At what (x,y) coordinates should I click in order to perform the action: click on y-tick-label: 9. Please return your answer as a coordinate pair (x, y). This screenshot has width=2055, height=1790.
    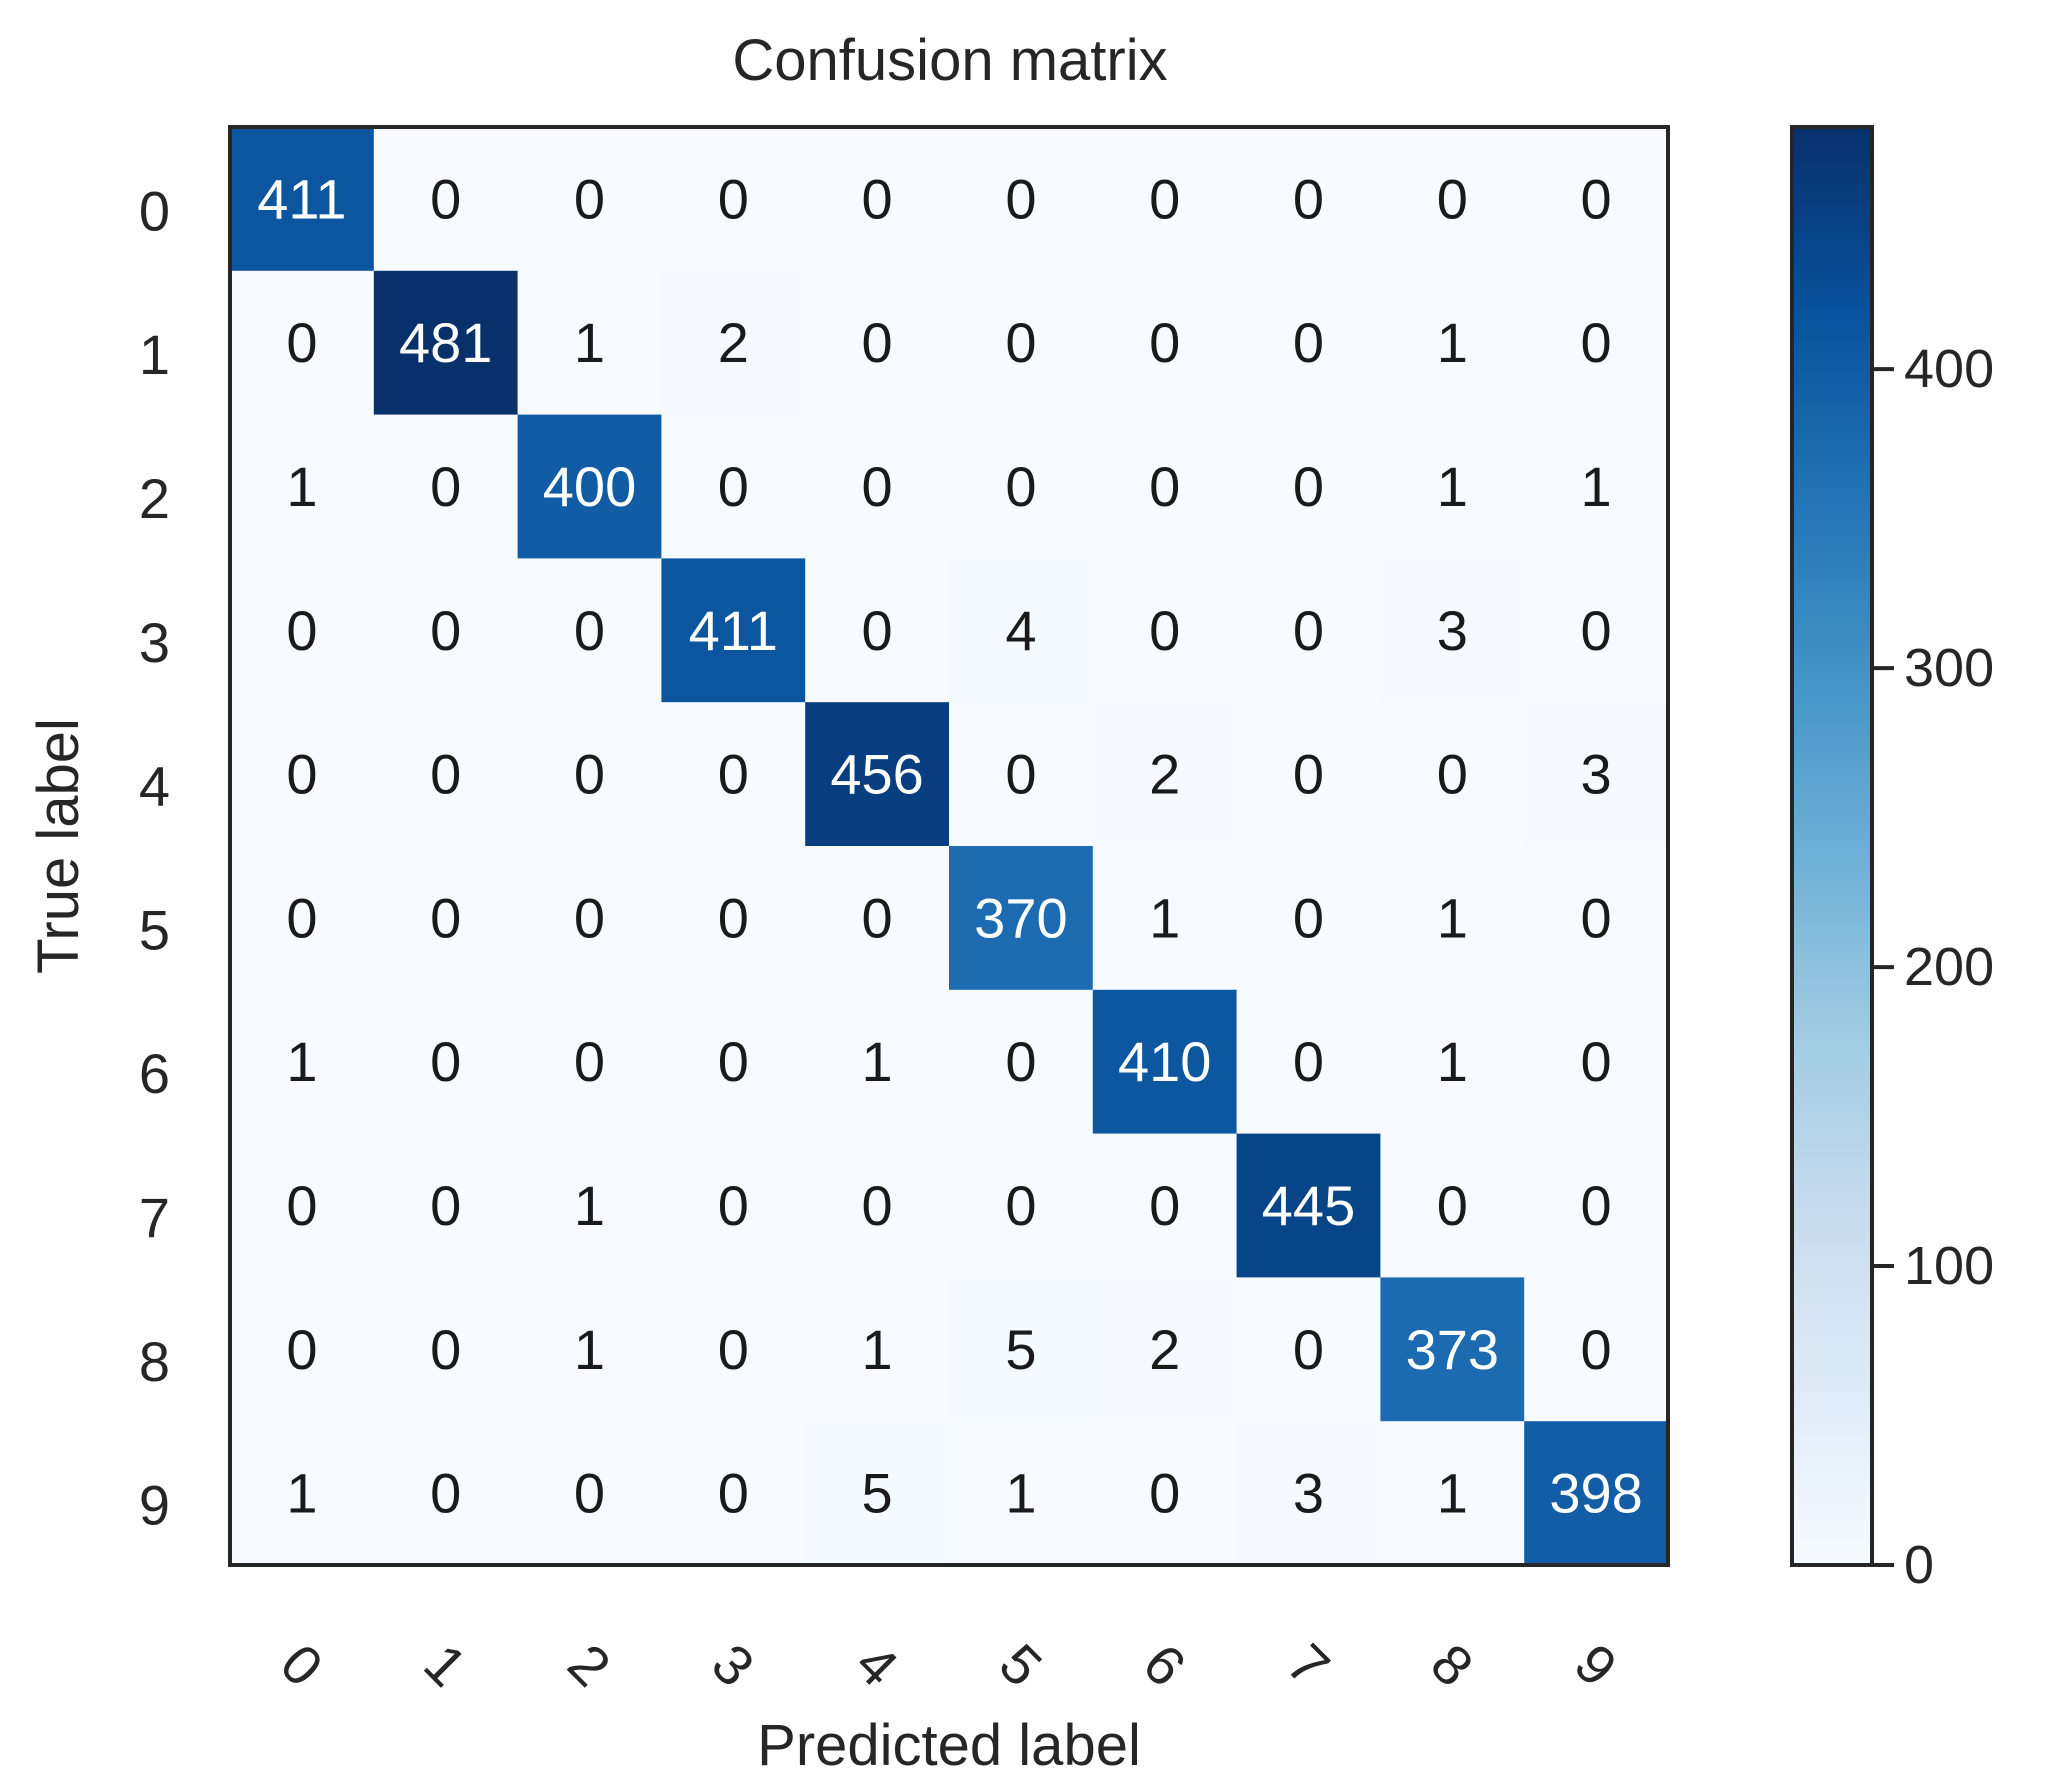
    Looking at the image, I should click on (154, 1505).